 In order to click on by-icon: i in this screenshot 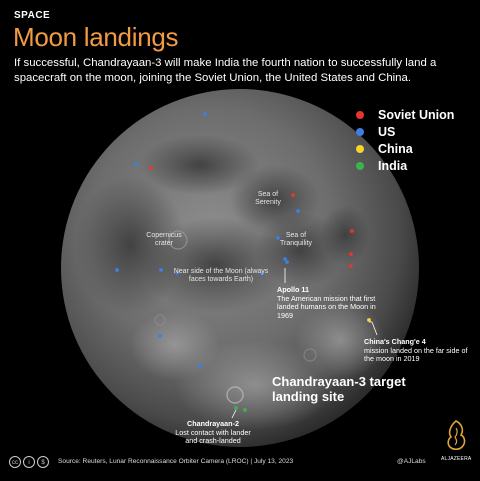, I will do `click(29, 462)`.